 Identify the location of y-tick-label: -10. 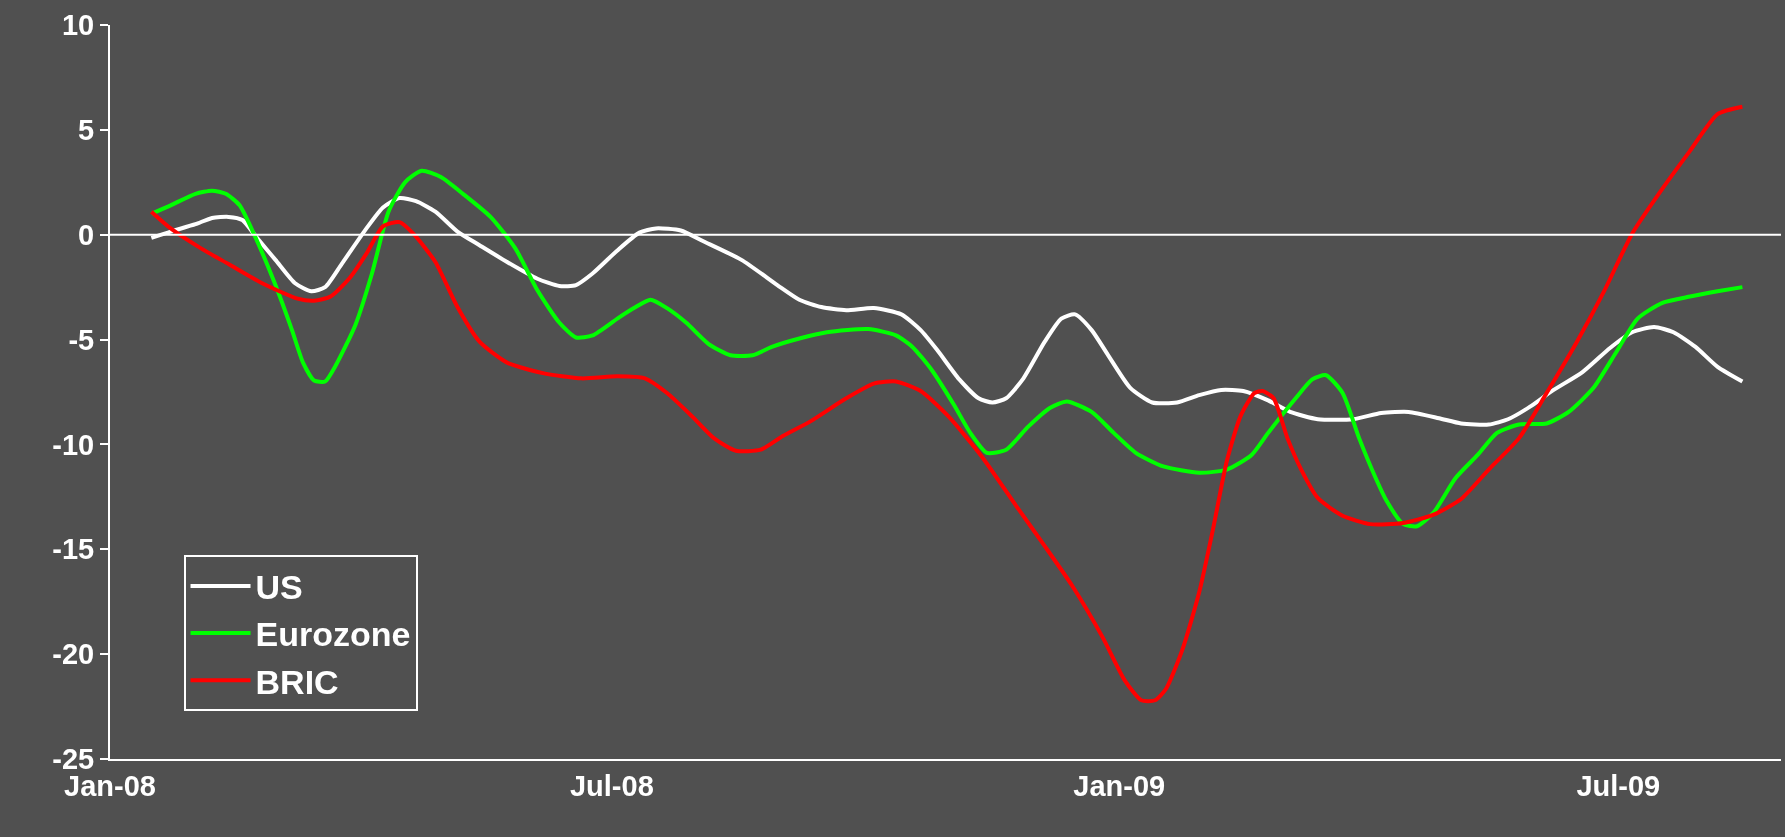
(73, 444).